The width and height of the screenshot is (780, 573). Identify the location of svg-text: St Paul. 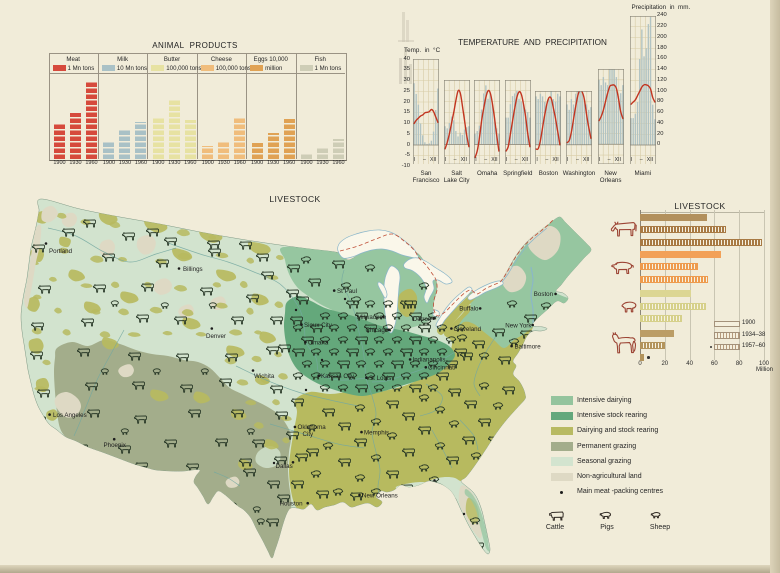
(347, 291).